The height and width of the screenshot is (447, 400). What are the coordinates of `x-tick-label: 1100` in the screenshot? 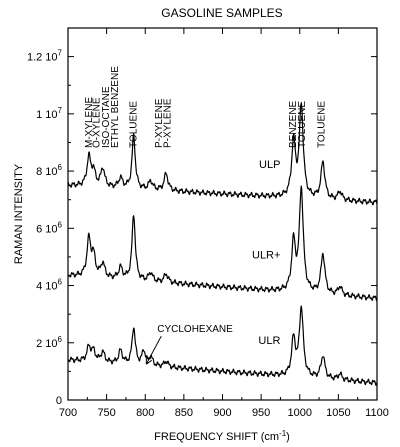 It's located at (377, 413).